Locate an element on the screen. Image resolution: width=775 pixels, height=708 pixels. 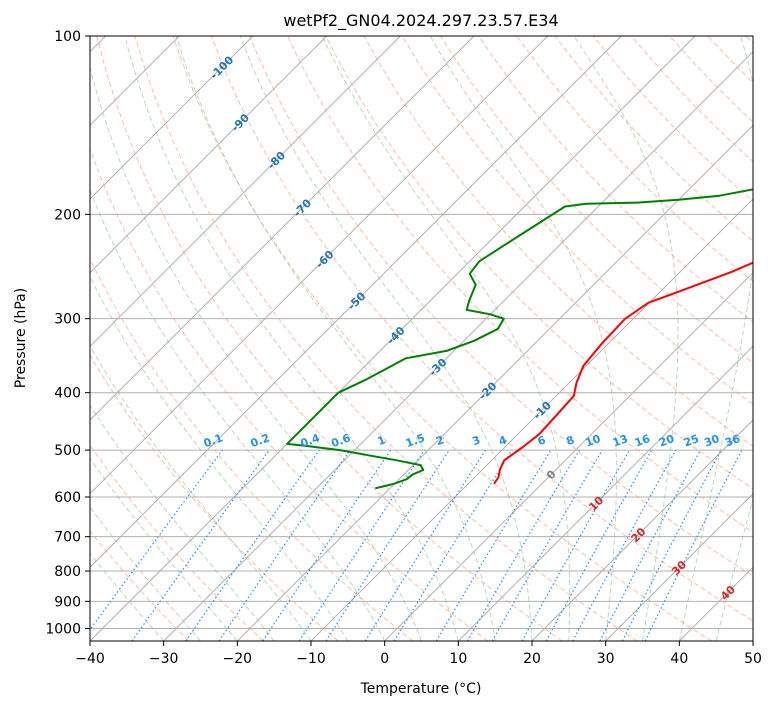
y-tick-label: 700 is located at coordinates (67, 538).